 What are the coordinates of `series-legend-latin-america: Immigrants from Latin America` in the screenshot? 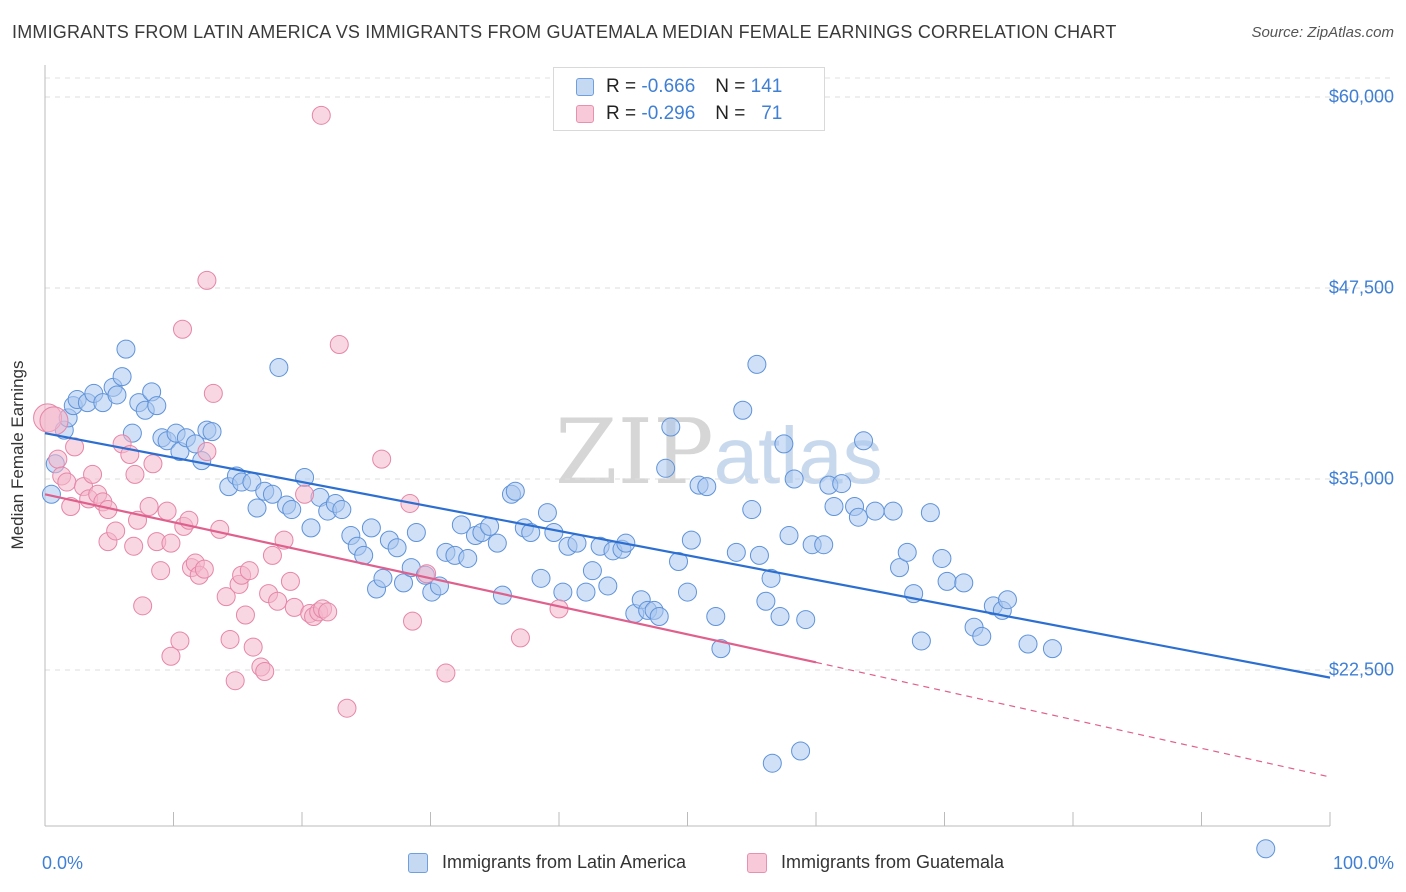 It's located at (547, 862).